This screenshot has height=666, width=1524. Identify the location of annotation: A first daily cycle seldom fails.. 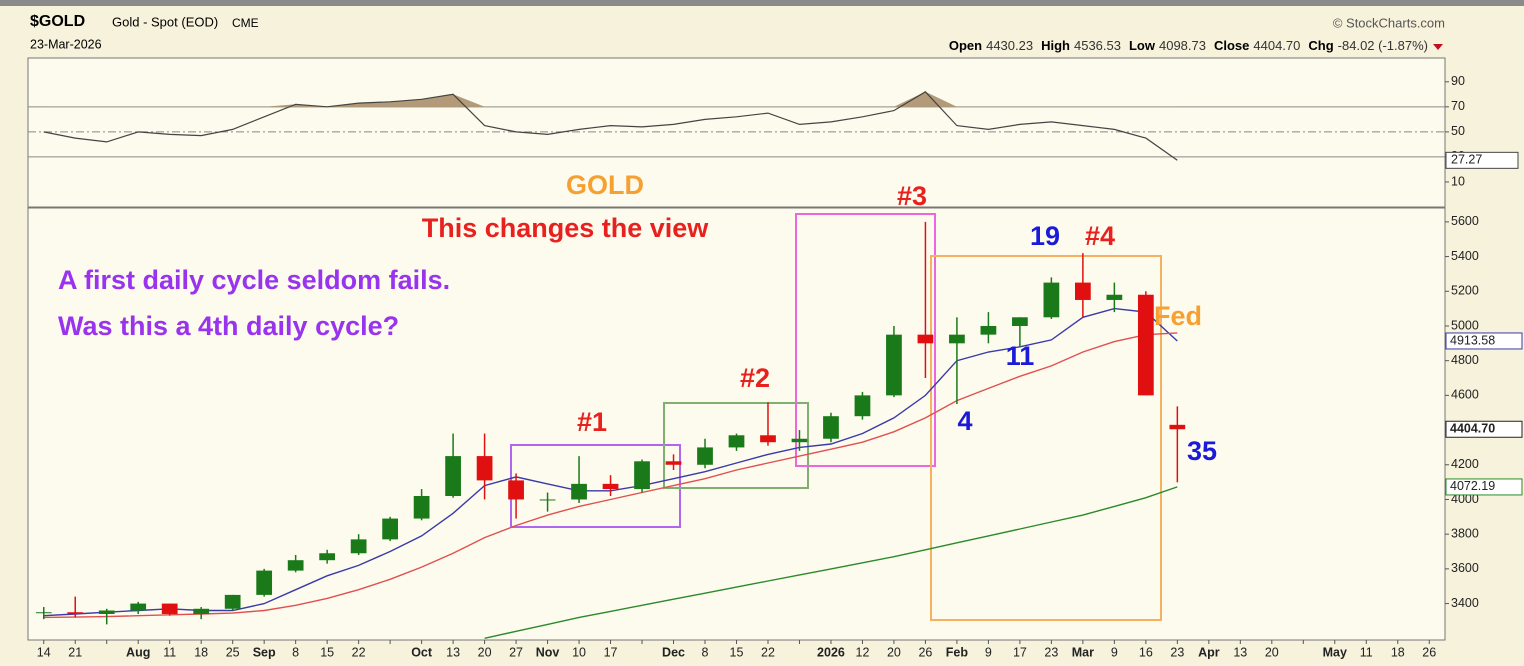
(254, 280).